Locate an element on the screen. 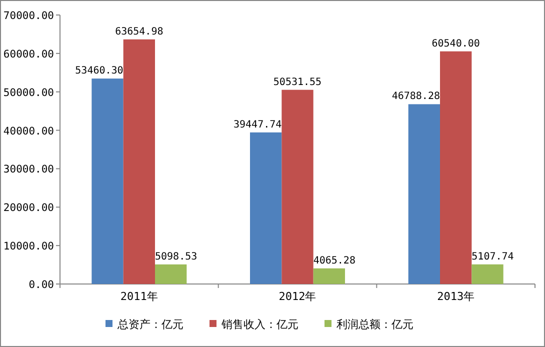 The width and height of the screenshot is (545, 347). data-label: 53460.30 is located at coordinates (99, 71).